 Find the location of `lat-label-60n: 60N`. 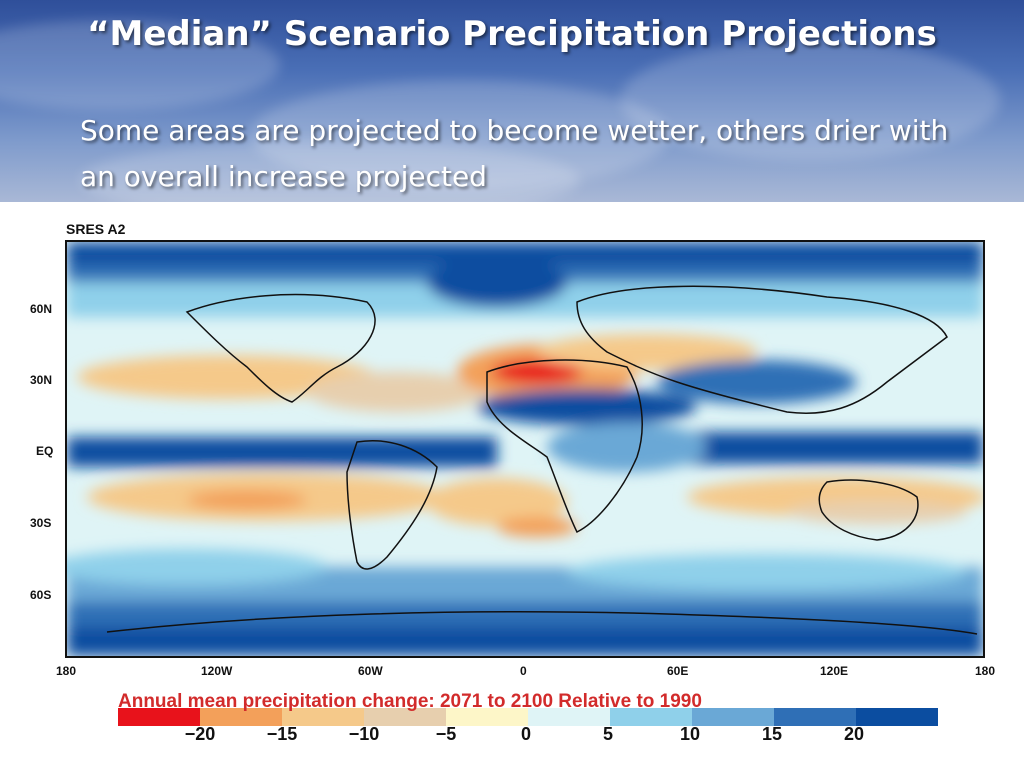

lat-label-60n: 60N is located at coordinates (41, 309).